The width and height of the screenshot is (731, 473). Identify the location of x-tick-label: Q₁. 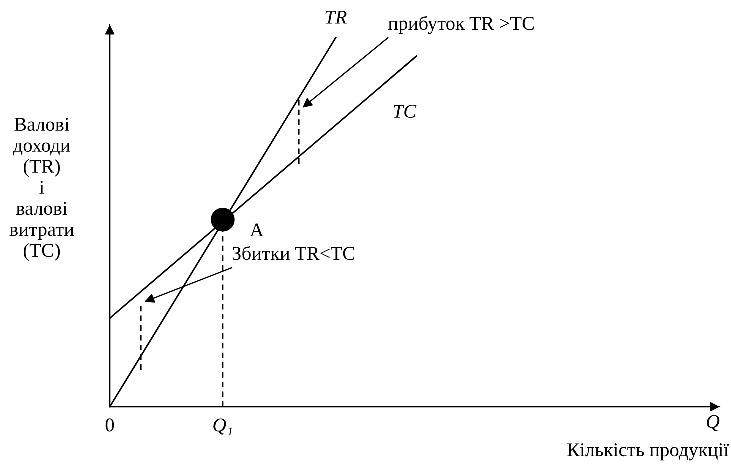
(223, 427).